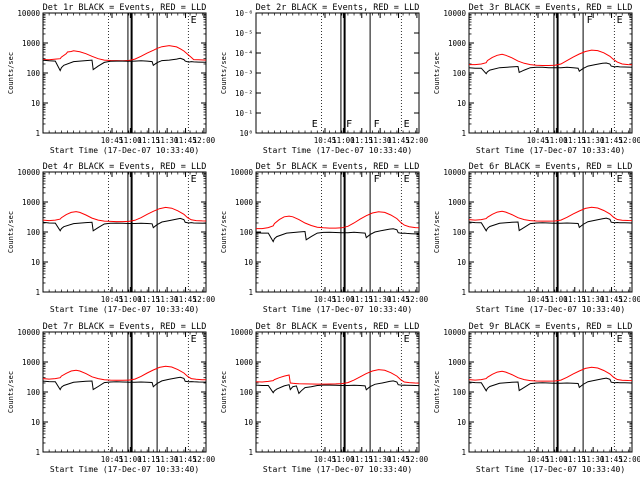 The width and height of the screenshot is (640, 480). Describe the element at coordinates (244, 73) in the screenshot. I see `y-tick-label: 10⁻³` at that location.